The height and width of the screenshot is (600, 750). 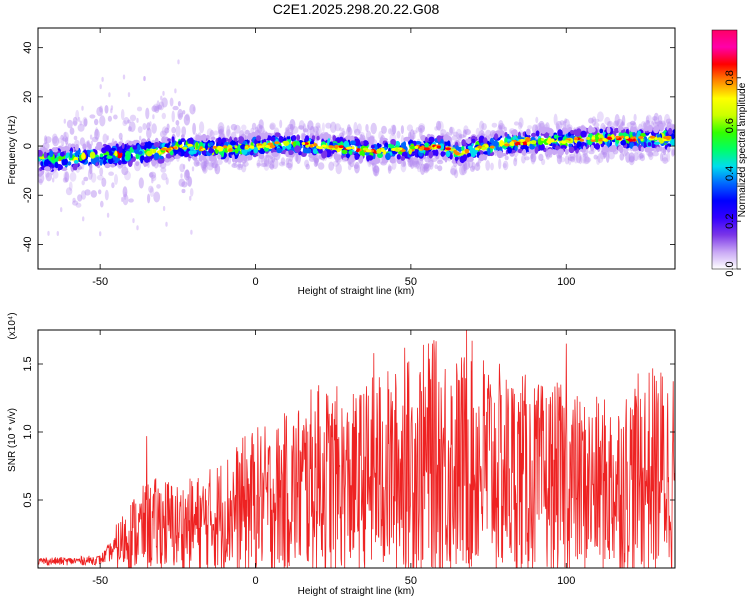 What do you see at coordinates (730, 221) in the screenshot?
I see `colorbar-tick-label: 0.2` at bounding box center [730, 221].